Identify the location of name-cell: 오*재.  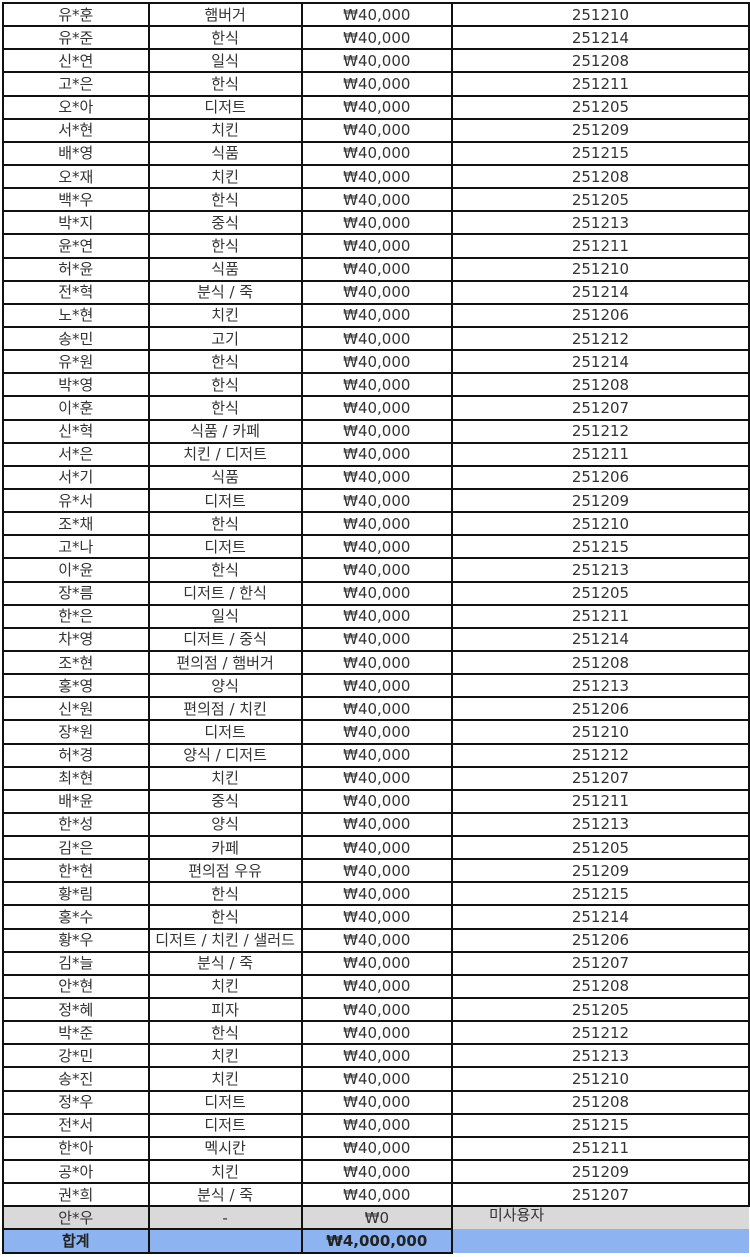
(76, 176).